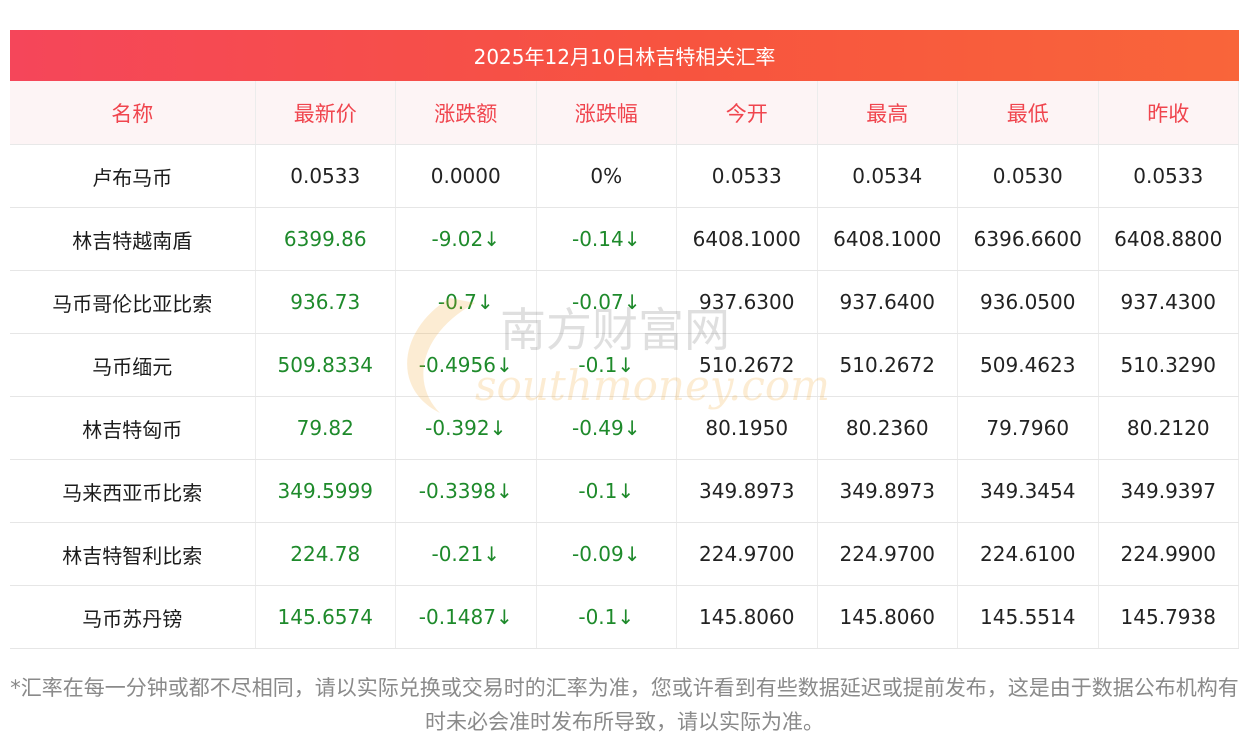  Describe the element at coordinates (466, 554) in the screenshot. I see `change-amount: -0.21↓` at that location.